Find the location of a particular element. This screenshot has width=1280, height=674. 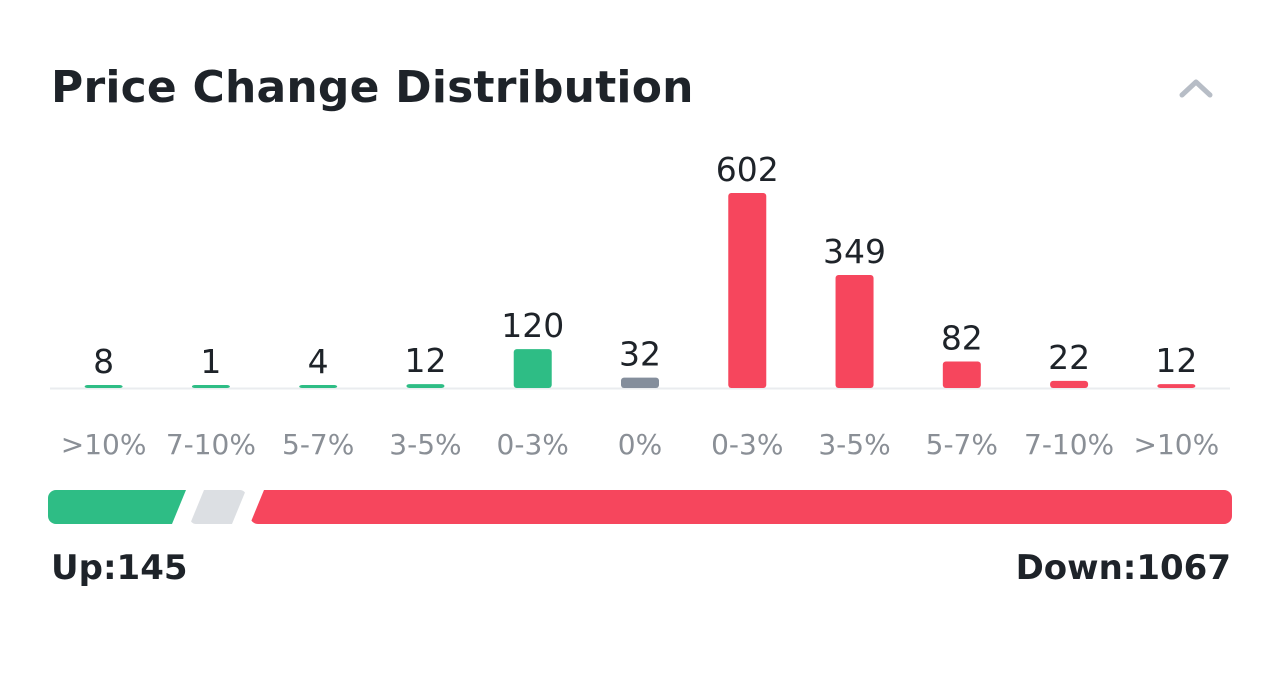

chevron-up-icon is located at coordinates (1196, 88).